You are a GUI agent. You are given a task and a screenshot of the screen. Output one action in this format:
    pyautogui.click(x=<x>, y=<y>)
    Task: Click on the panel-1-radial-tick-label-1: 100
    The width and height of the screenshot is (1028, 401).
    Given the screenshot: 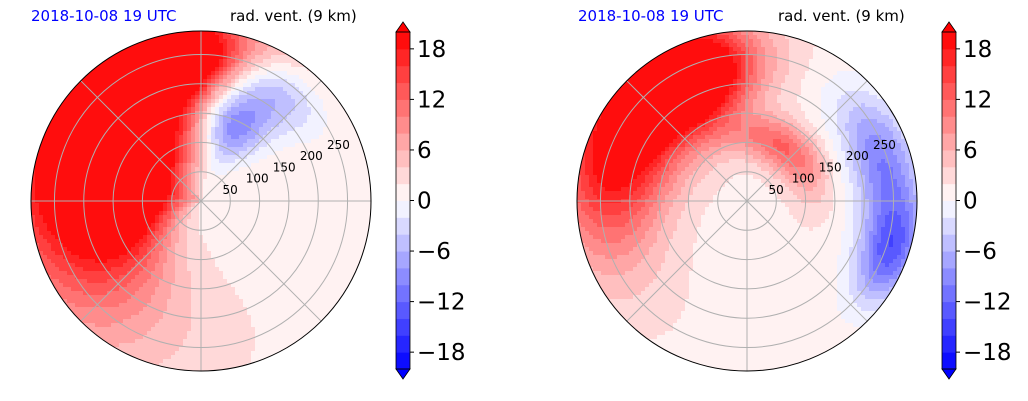 What is the action you would take?
    pyautogui.click(x=257, y=179)
    